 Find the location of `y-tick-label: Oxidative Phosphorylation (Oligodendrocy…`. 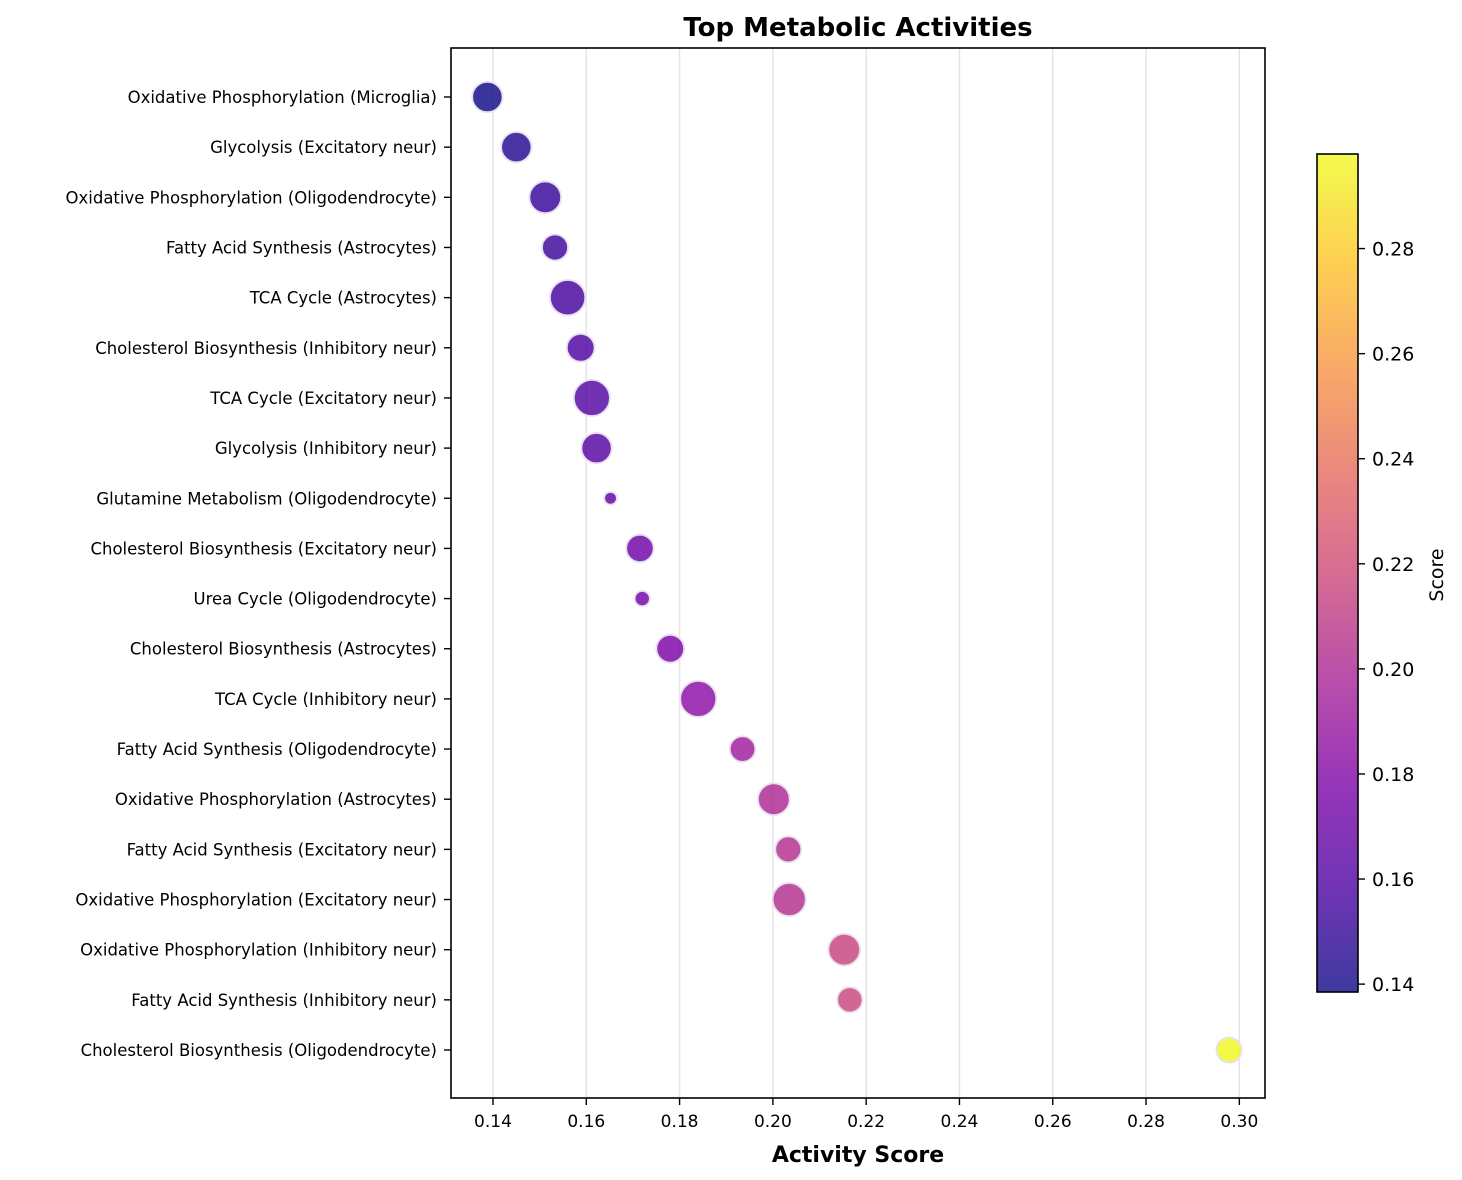

y-tick-label: Oxidative Phosphorylation (Oligodendrocy… is located at coordinates (251, 197).